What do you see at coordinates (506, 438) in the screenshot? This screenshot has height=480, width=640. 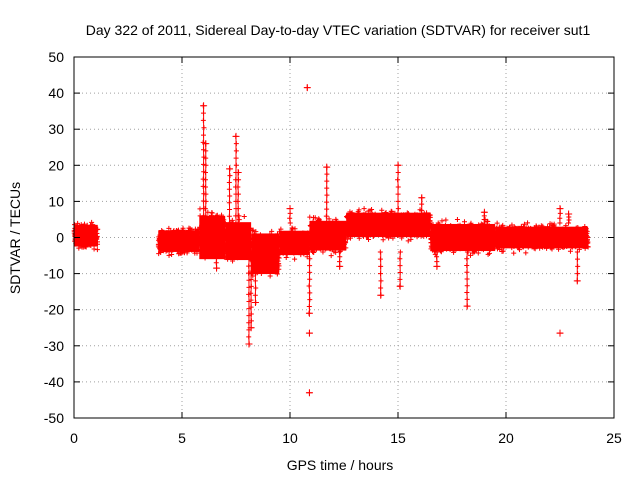 I see `x-tick-label: 20` at bounding box center [506, 438].